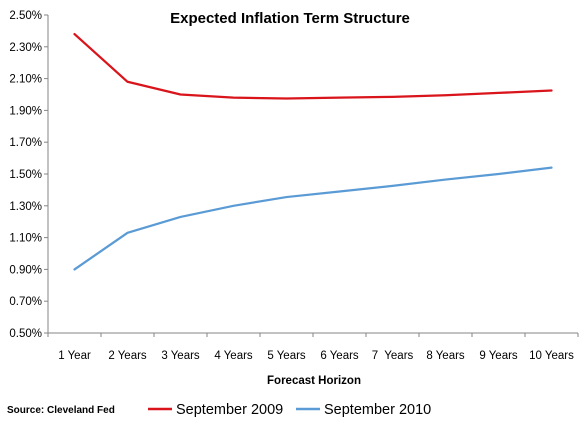  What do you see at coordinates (289, 410) in the screenshot?
I see `legend: September 2009 September 2010` at bounding box center [289, 410].